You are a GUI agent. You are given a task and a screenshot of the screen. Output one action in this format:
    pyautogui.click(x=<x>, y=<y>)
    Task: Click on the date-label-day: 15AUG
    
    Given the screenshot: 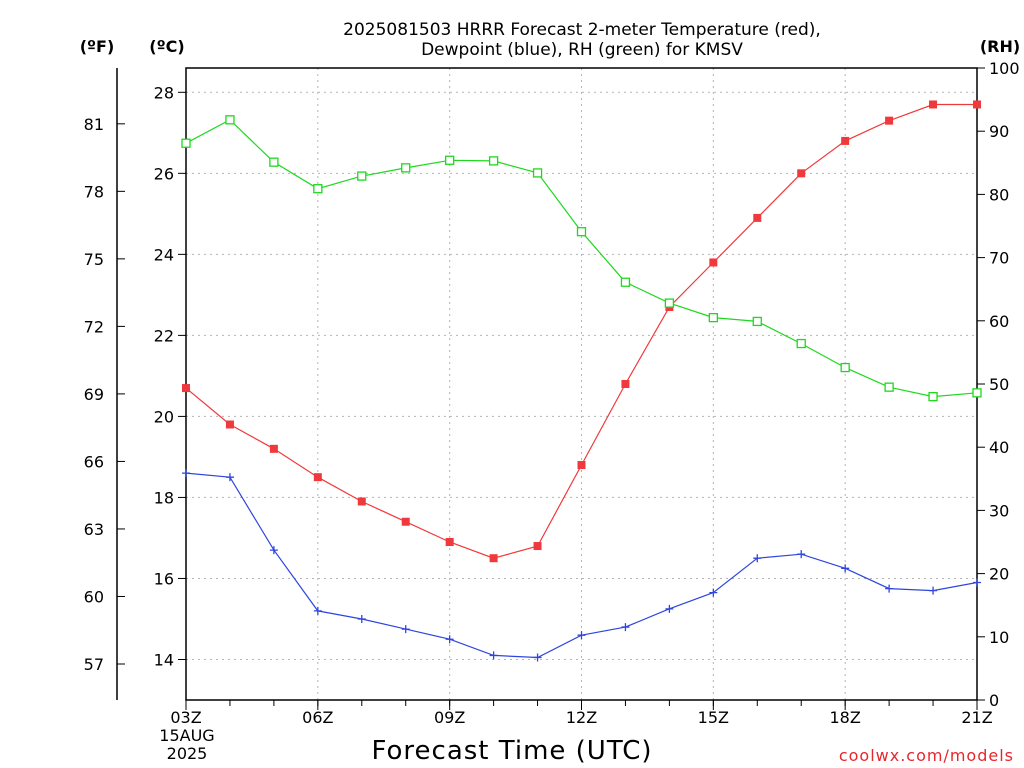 What is the action you would take?
    pyautogui.click(x=186, y=735)
    